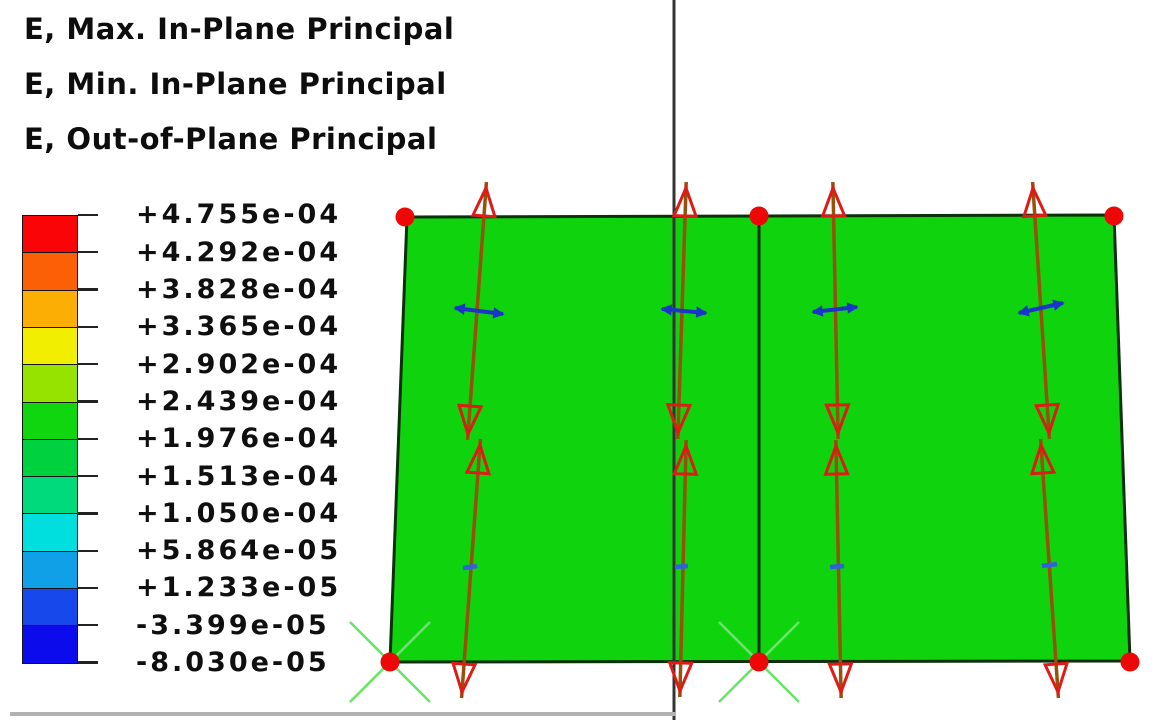 This screenshot has width=1152, height=720. What do you see at coordinates (239, 513) in the screenshot?
I see `legend-value: +1.050e-04` at bounding box center [239, 513].